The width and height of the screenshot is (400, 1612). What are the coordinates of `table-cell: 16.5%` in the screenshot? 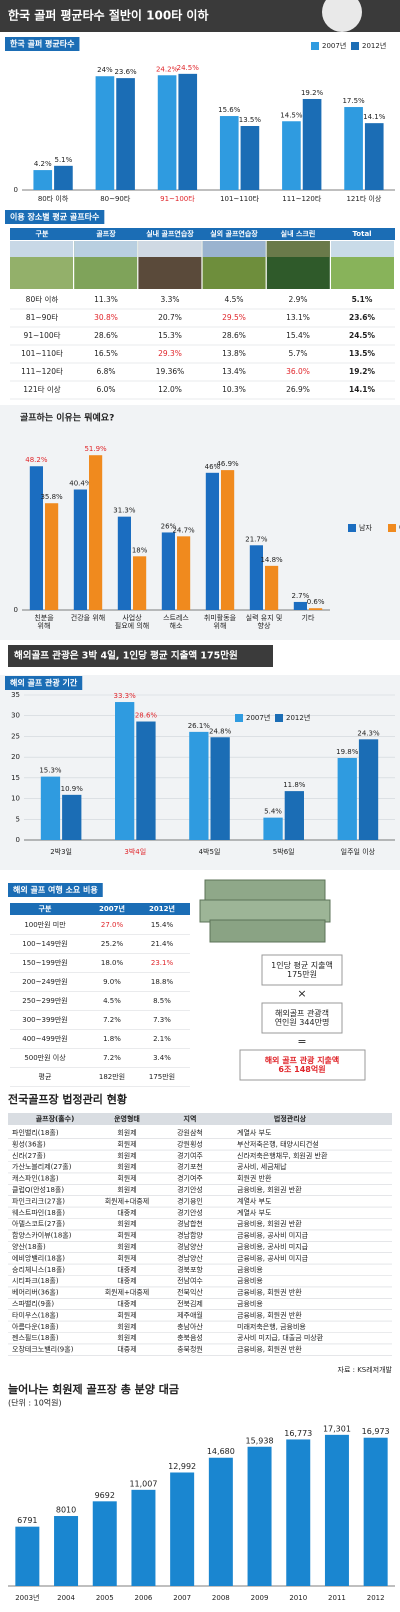 It's located at (106, 353).